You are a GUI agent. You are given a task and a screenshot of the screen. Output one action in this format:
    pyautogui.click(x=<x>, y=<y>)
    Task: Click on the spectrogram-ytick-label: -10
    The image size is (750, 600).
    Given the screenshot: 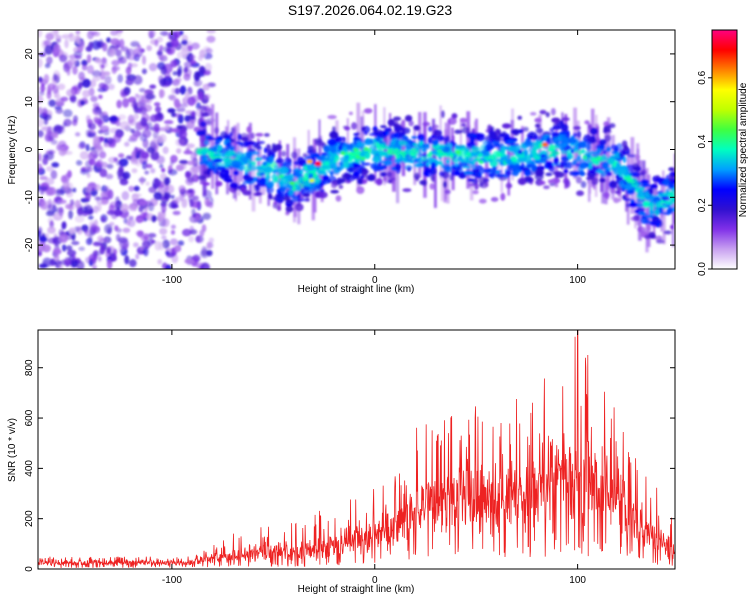 What is the action you would take?
    pyautogui.click(x=29, y=197)
    